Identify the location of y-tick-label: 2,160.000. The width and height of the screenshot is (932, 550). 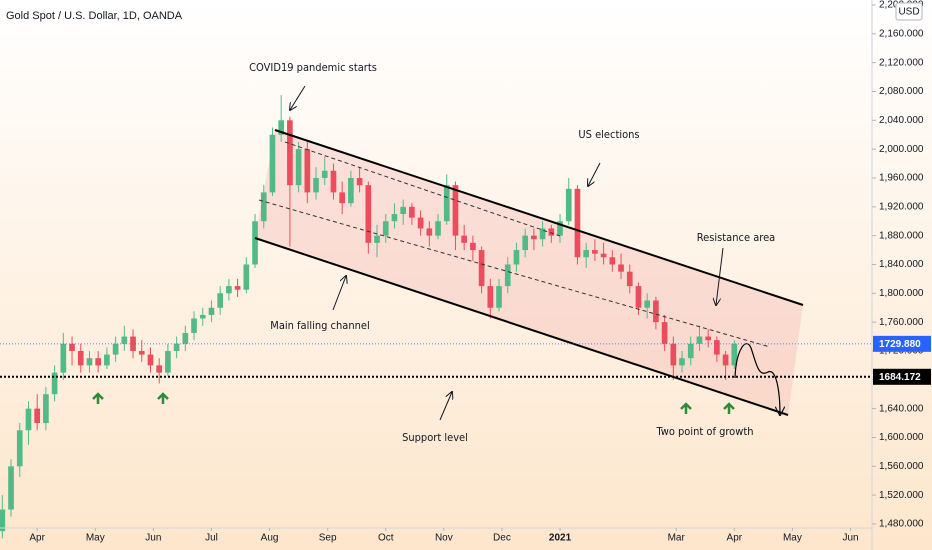
(901, 33).